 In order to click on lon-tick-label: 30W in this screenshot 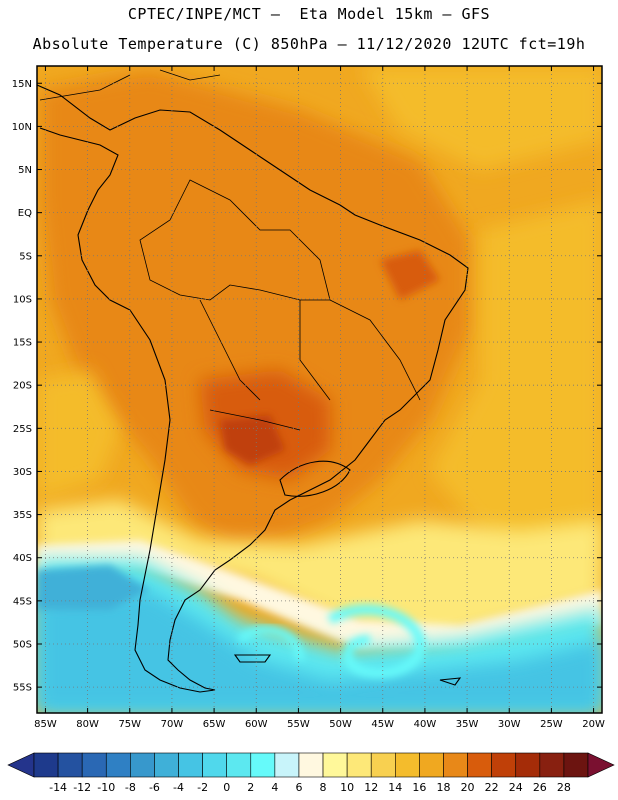, I will do `click(509, 724)`.